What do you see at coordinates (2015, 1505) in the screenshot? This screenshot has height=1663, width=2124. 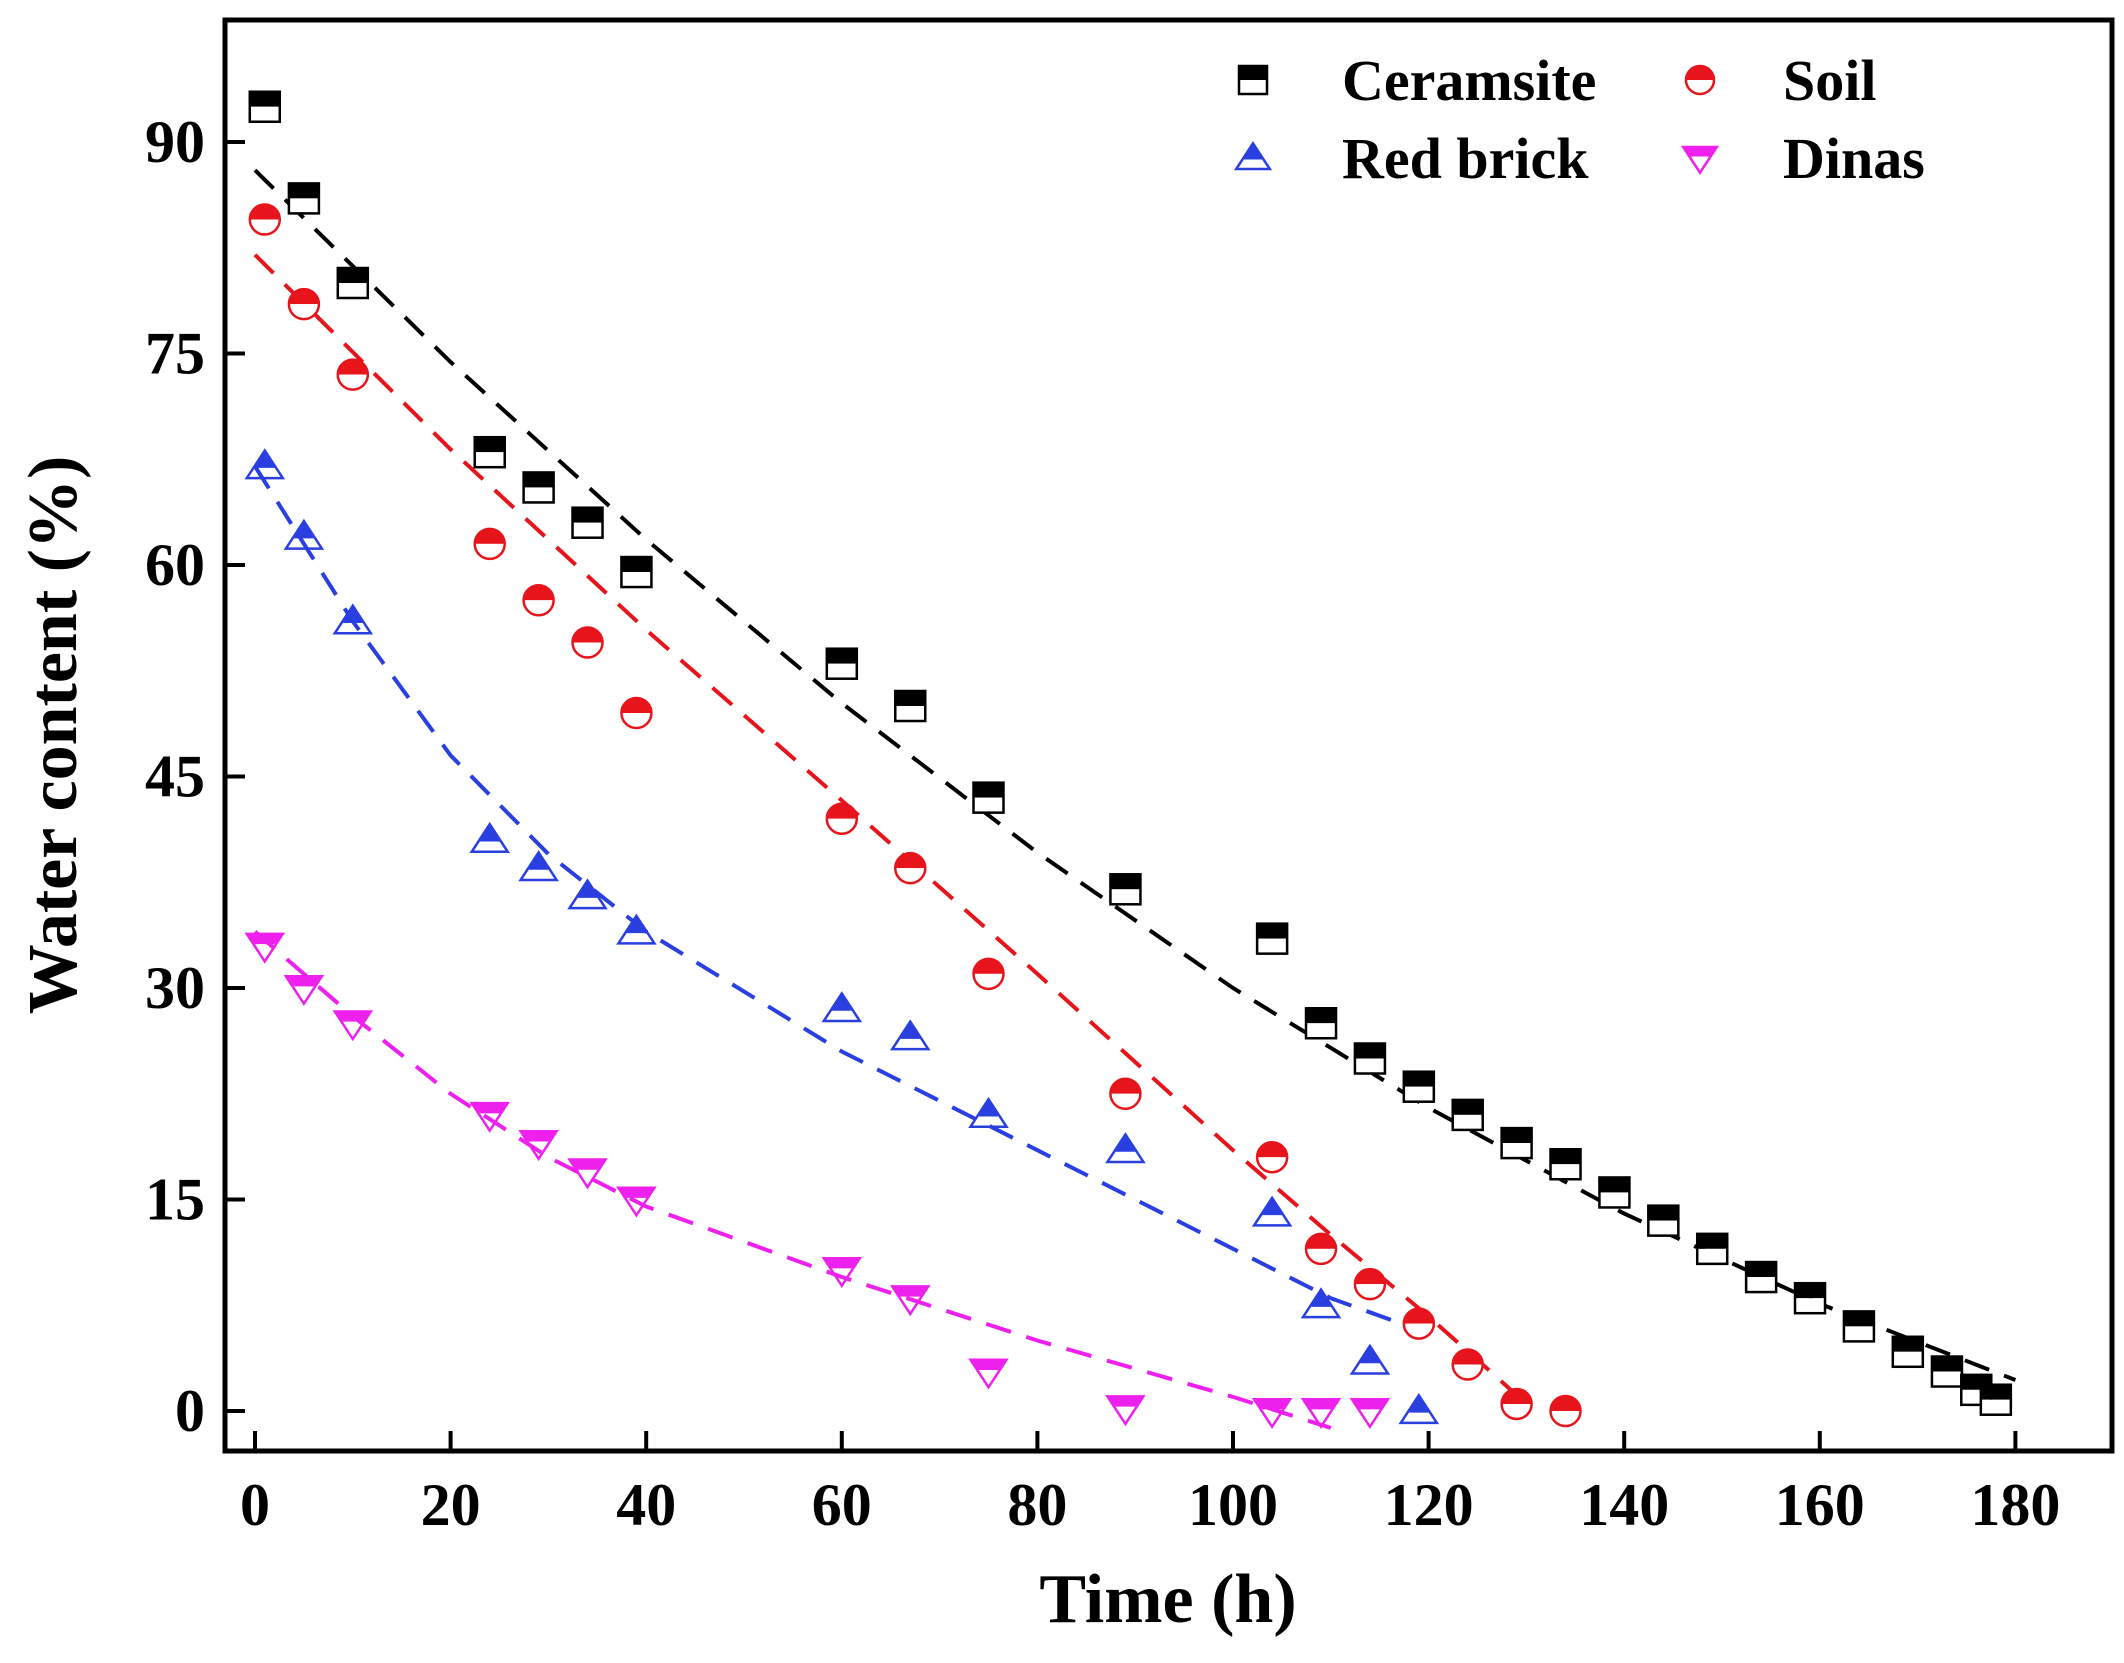 I see `x-tick-label: 180` at bounding box center [2015, 1505].